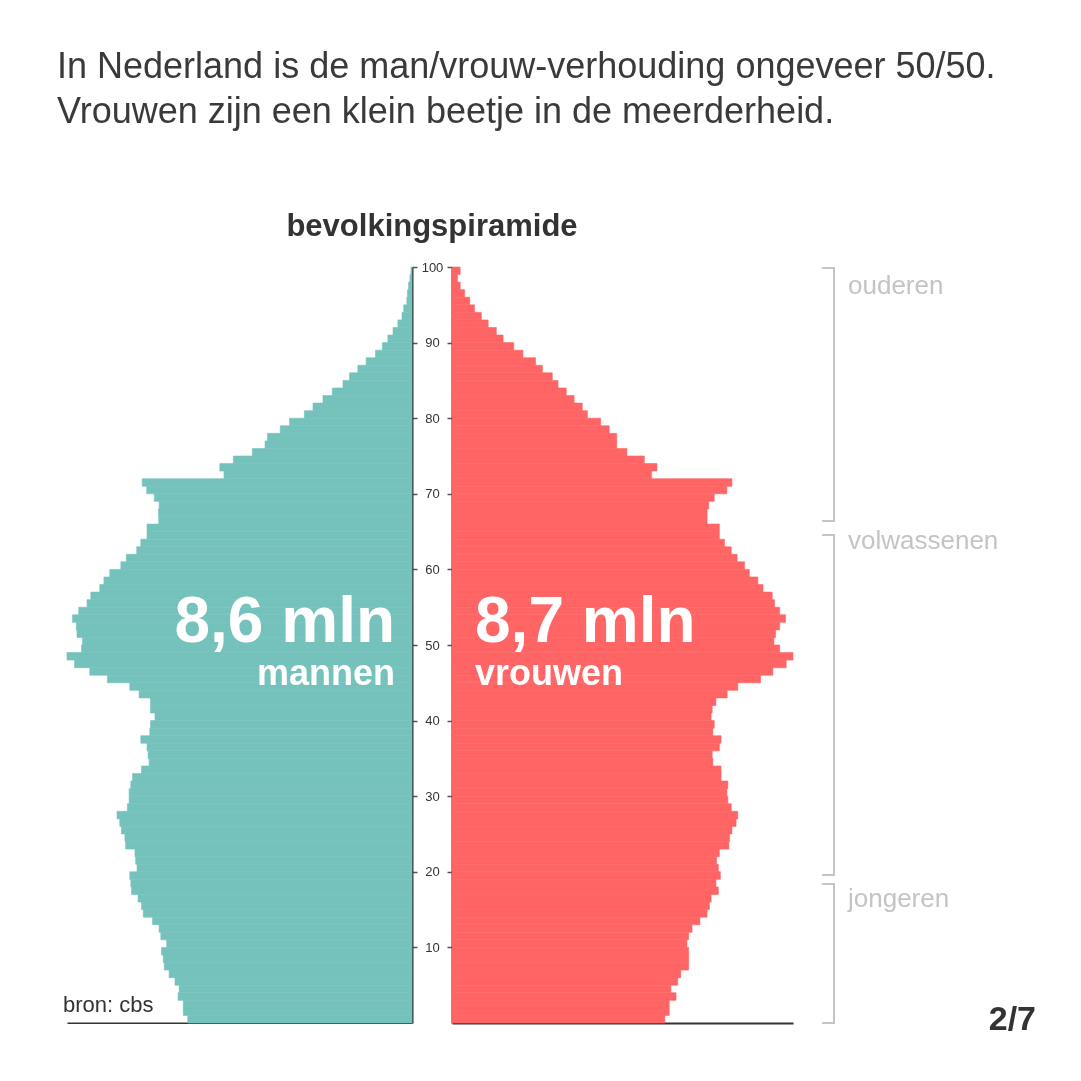 This screenshot has height=1081, width=1081. I want to click on y-tick-label: 70, so click(432, 494).